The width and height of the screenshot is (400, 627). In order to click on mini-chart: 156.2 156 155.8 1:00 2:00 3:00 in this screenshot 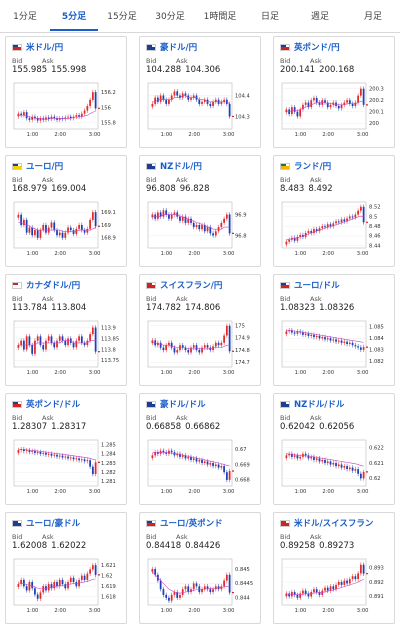, I will do `click(67, 112)`.